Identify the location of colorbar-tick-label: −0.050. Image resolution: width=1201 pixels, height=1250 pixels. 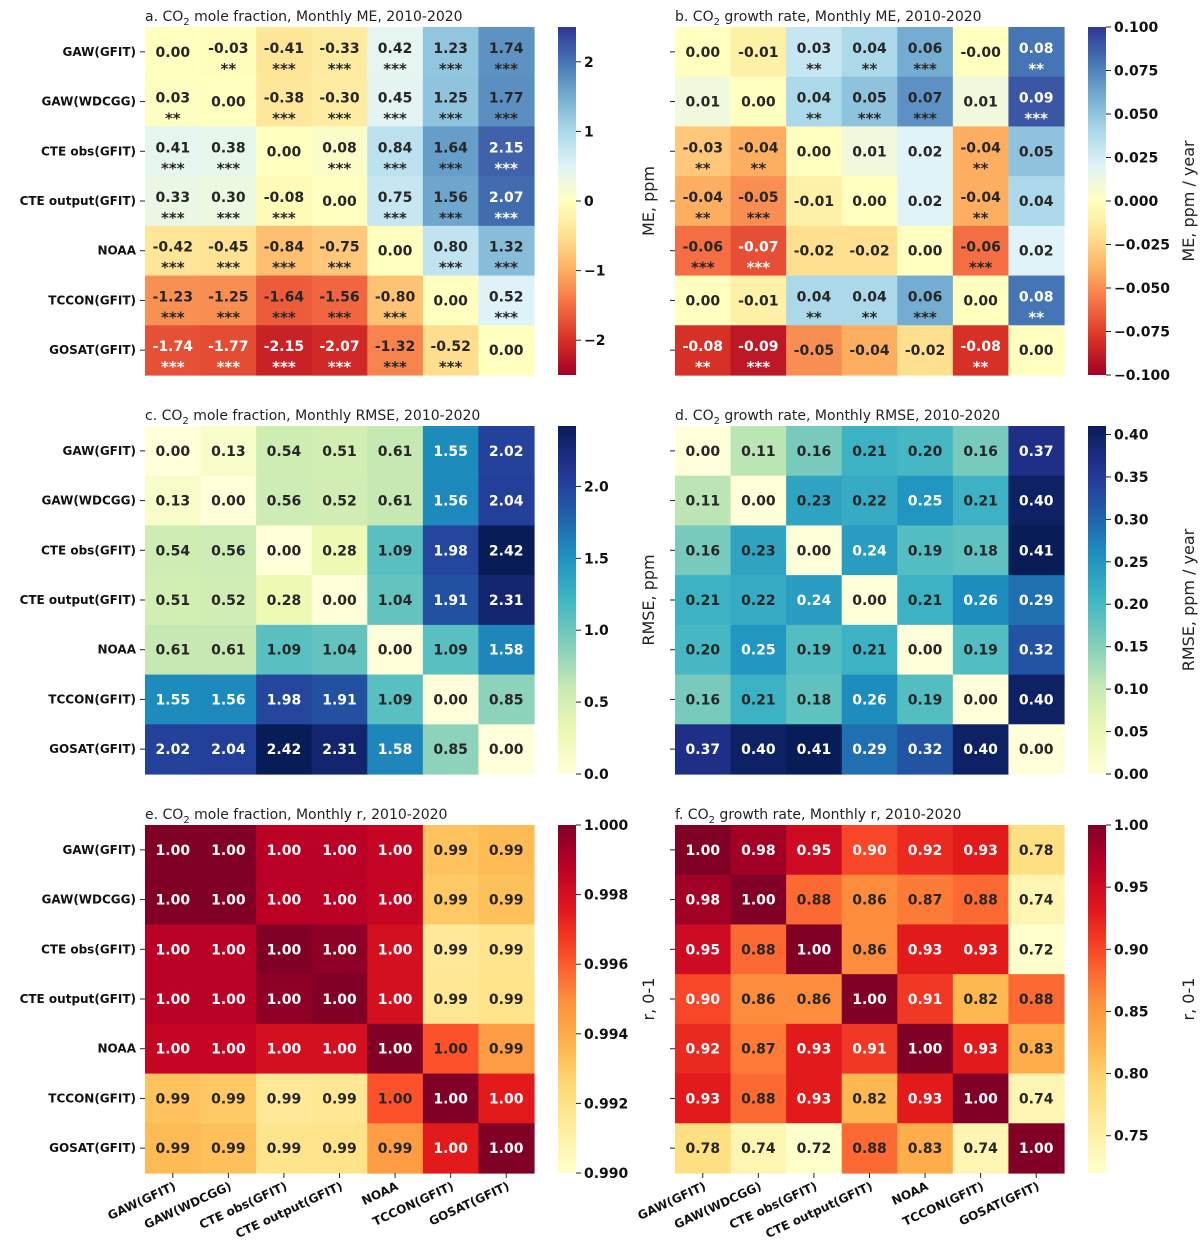
(1142, 289).